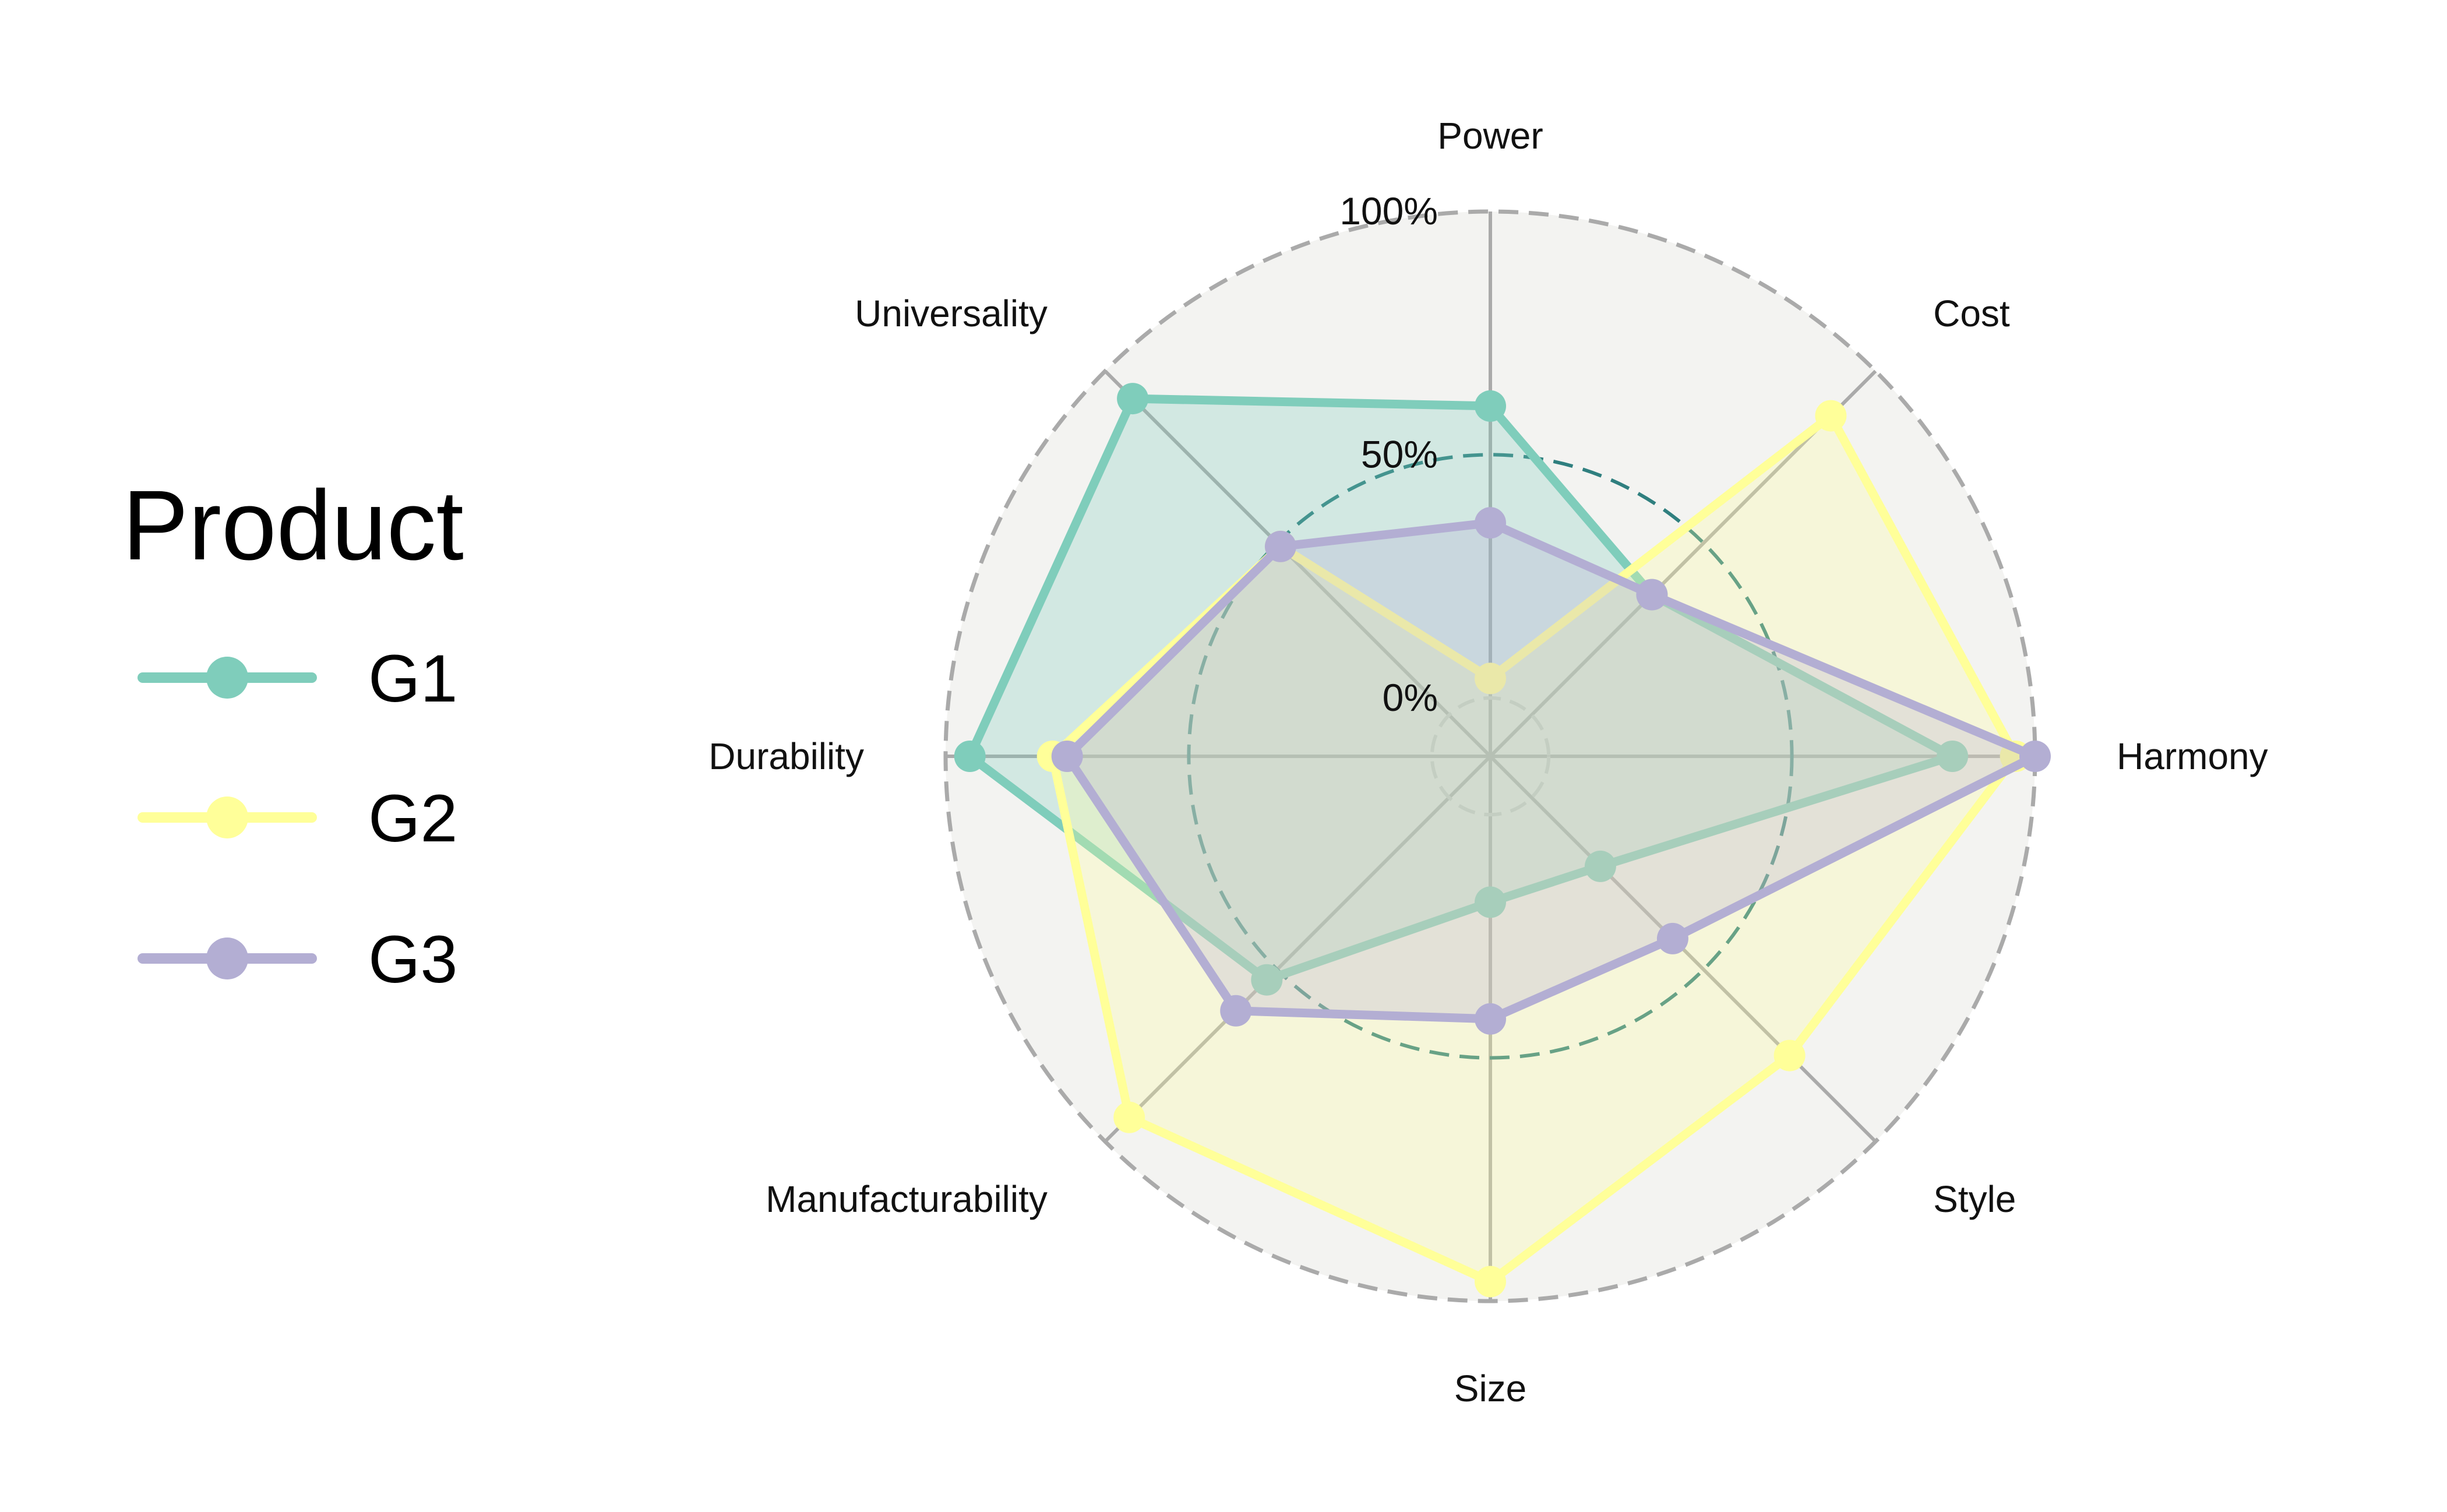 This screenshot has width=2447, height=1512. Describe the element at coordinates (1490, 1019) in the screenshot. I see `point-g3-size` at that location.